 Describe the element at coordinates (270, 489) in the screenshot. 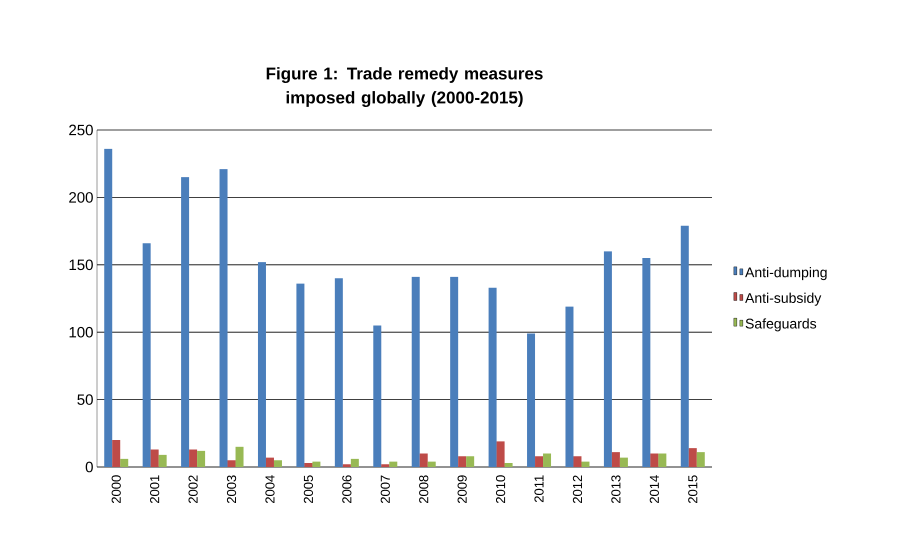

I see `x-tick-label: 2004` at that location.